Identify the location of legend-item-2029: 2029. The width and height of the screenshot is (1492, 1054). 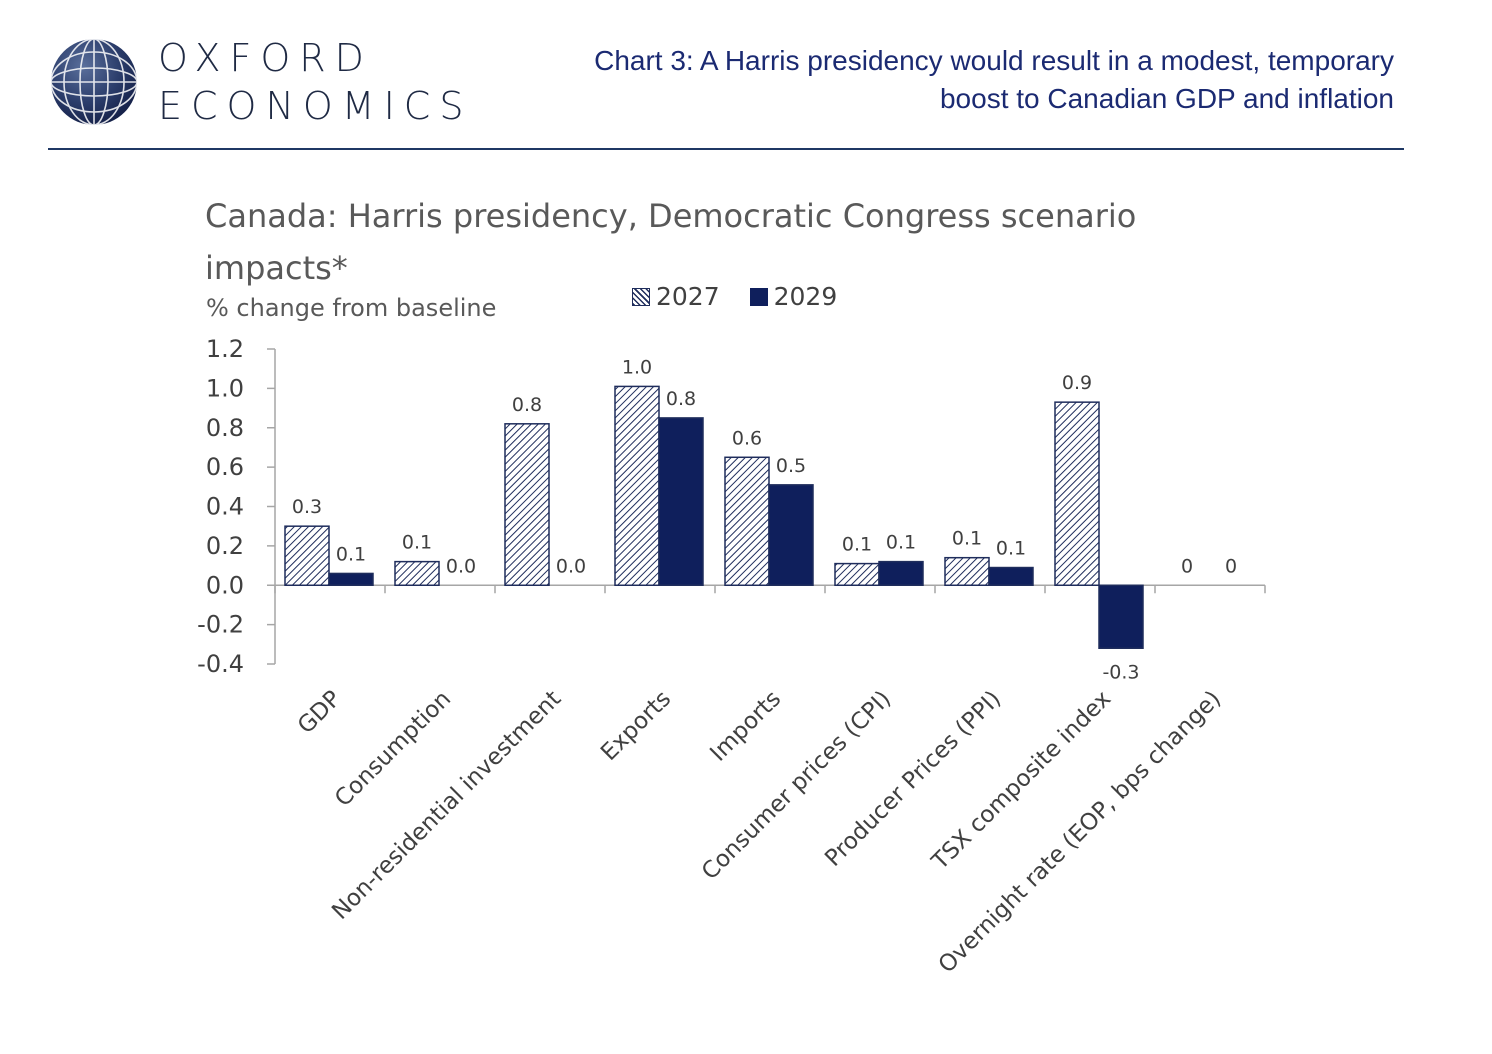
(793, 296).